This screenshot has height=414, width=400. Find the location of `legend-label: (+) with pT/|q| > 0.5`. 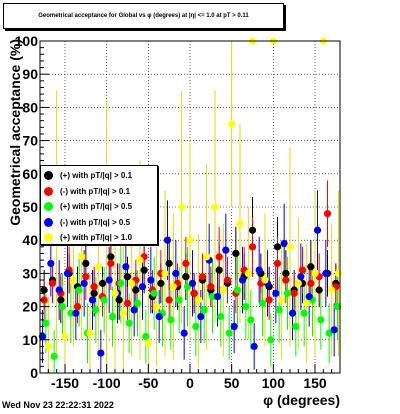

legend-label: (+) with pT/|q| > 0.5 is located at coordinates (96, 207).